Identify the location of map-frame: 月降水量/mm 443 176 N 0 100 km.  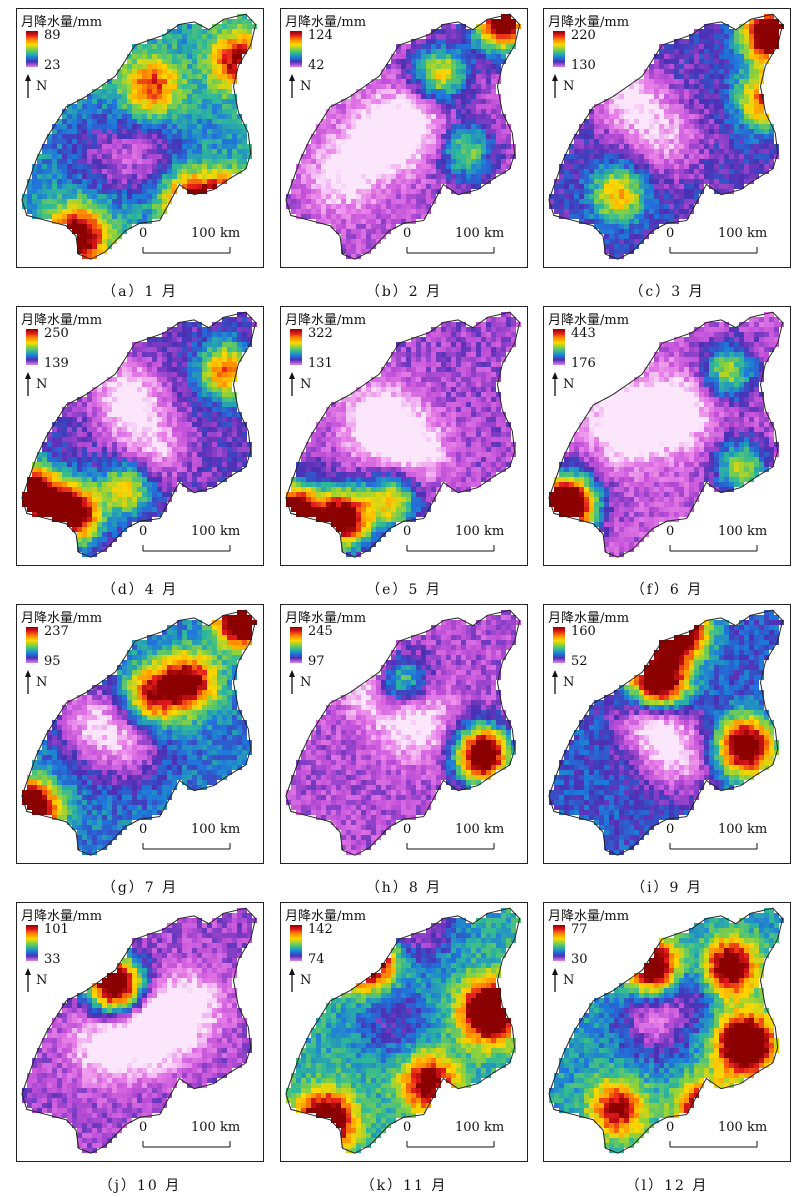
(667, 436).